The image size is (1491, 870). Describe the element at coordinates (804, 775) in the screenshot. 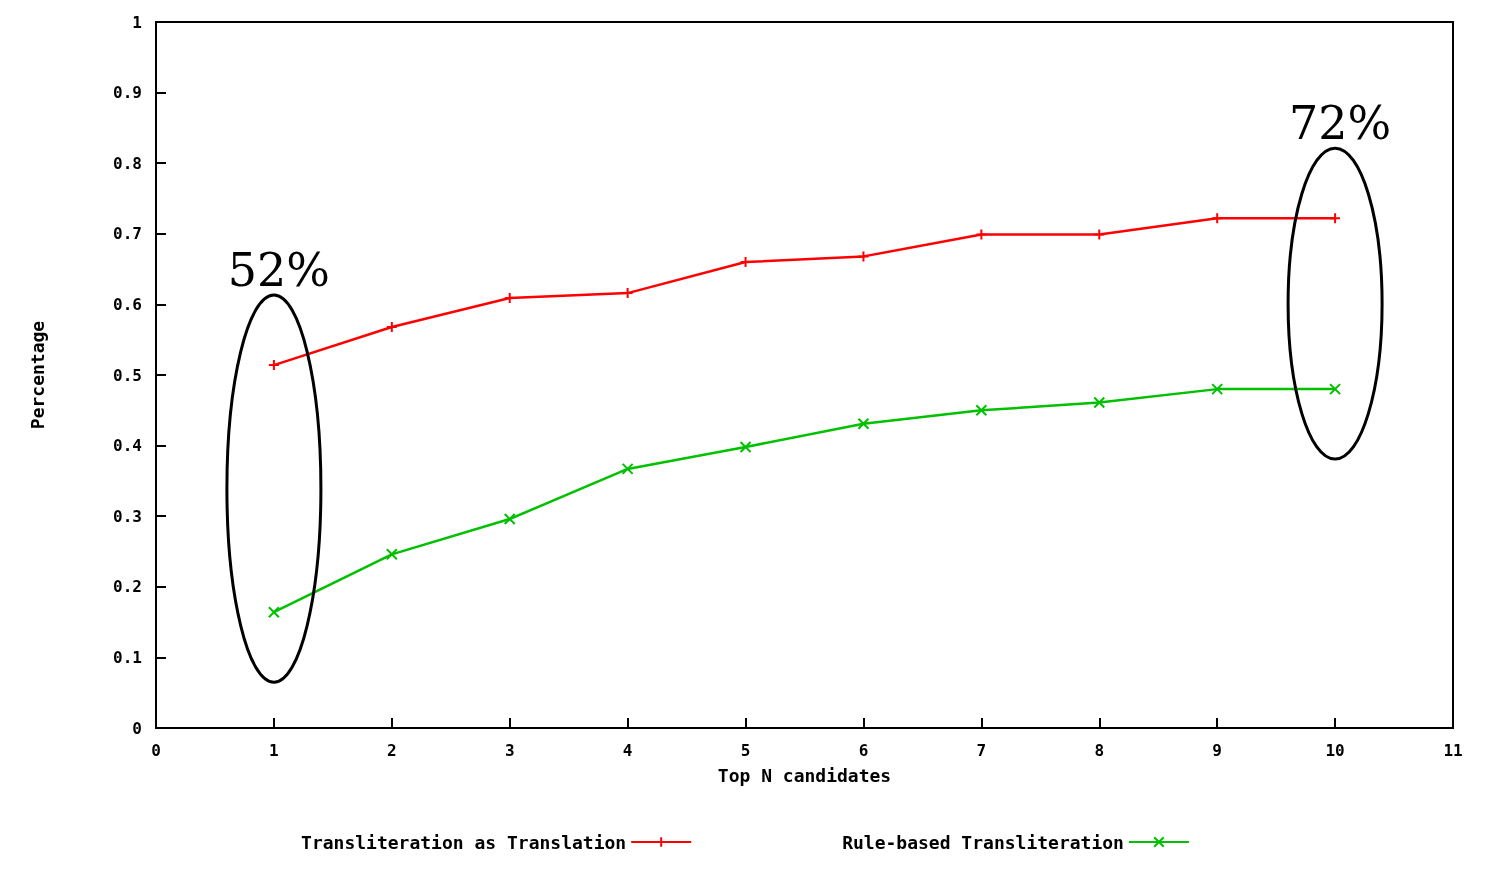

I see `x-axis-title: Top N candidates` at that location.